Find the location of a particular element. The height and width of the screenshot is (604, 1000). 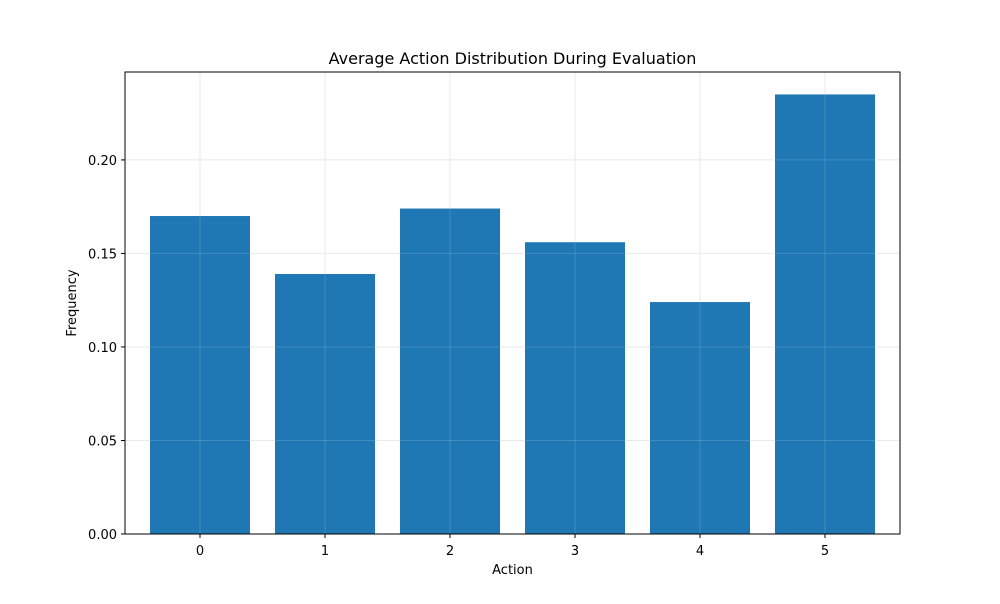

y-tick-label: 0.10 is located at coordinates (102, 348).